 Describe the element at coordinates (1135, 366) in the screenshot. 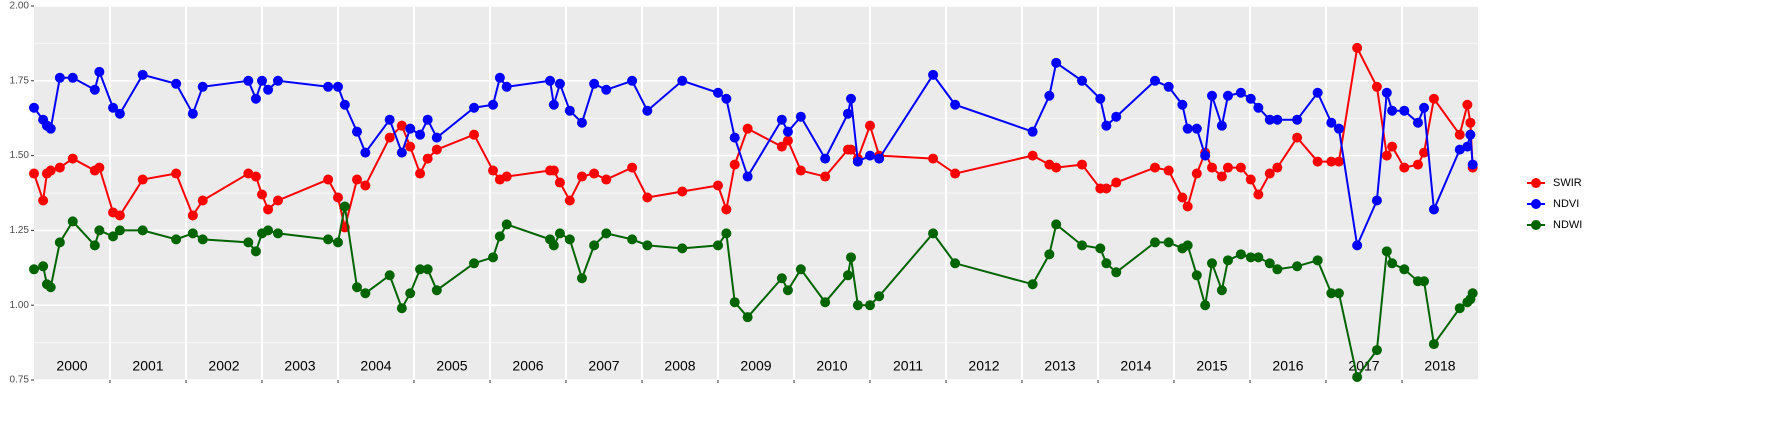

I see `year-label: 2014` at that location.